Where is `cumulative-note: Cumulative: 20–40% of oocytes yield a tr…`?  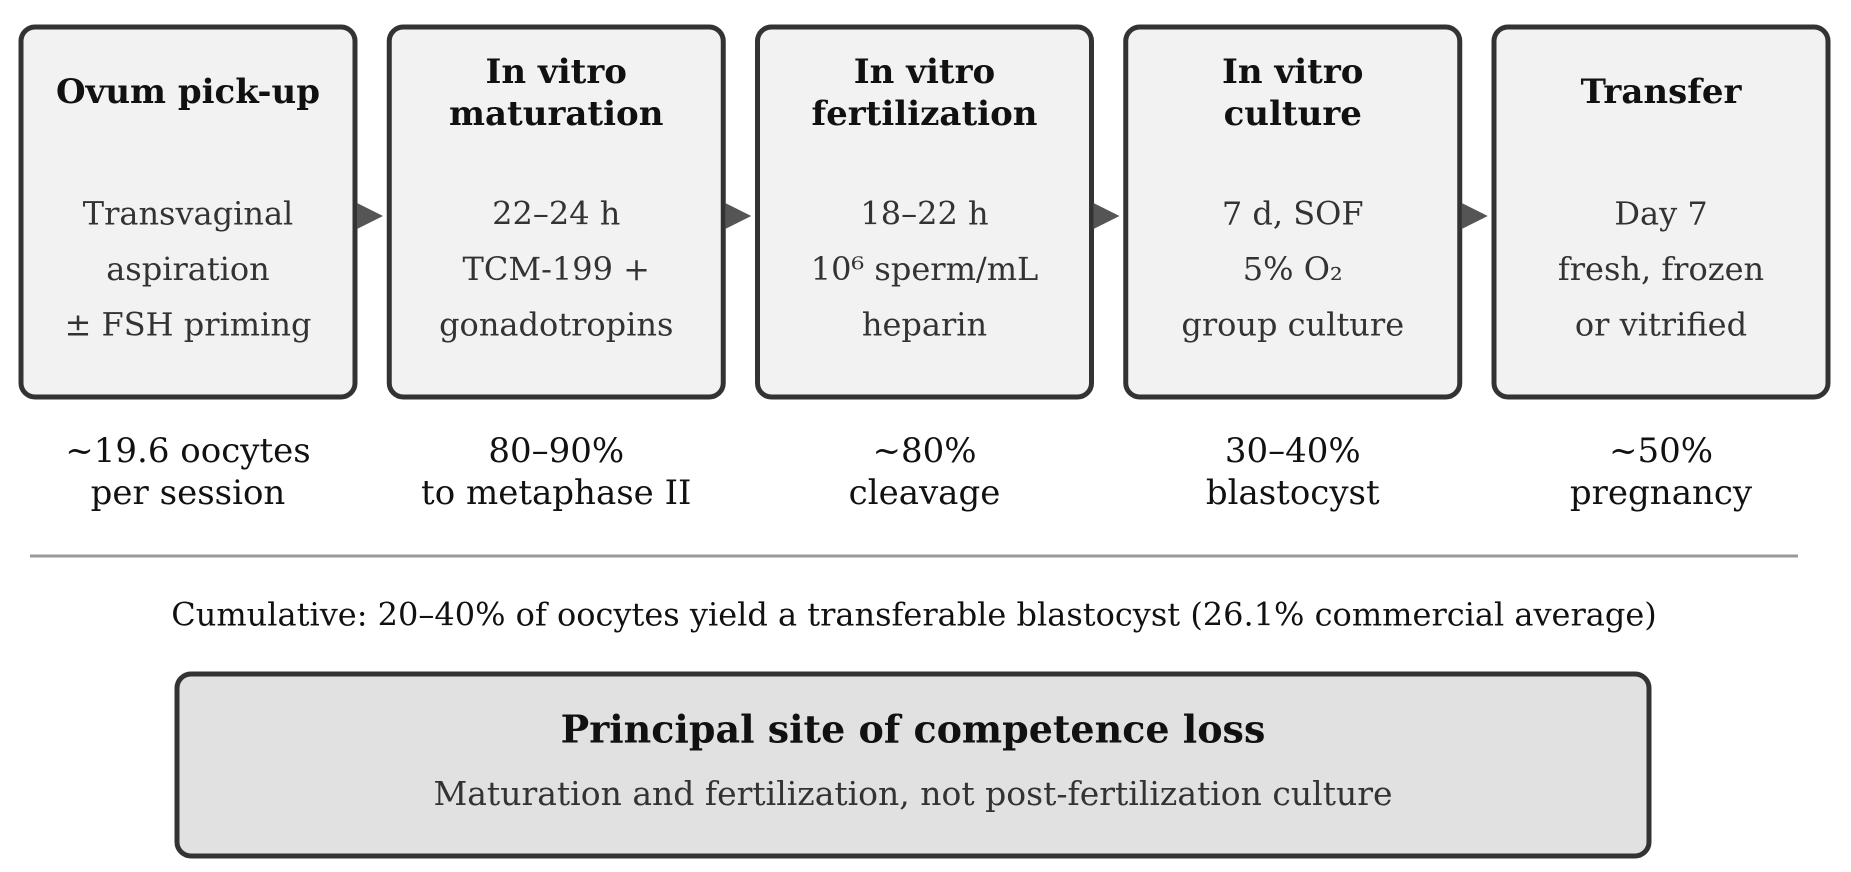
cumulative-note: Cumulative: 20–40% of oocytes yield a tr… is located at coordinates (914, 615).